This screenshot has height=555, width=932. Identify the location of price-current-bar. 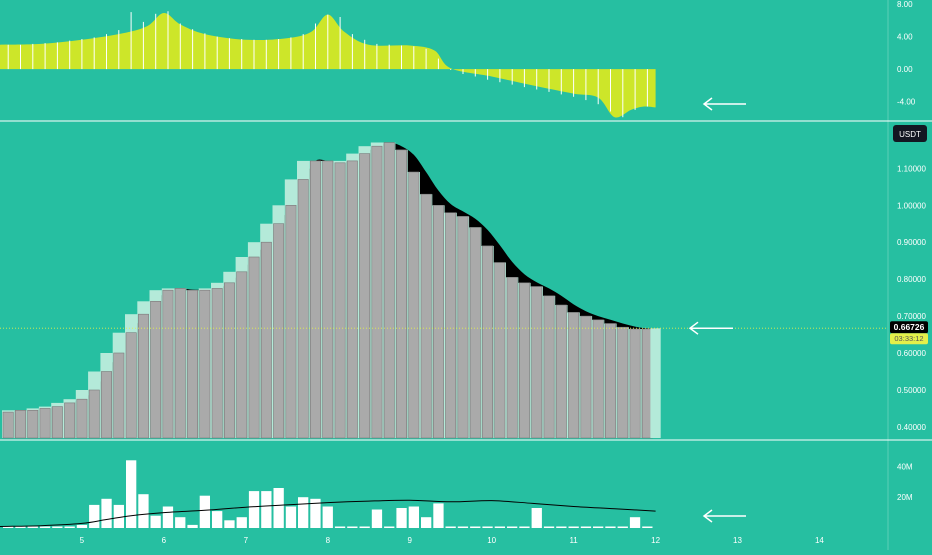
(655, 383).